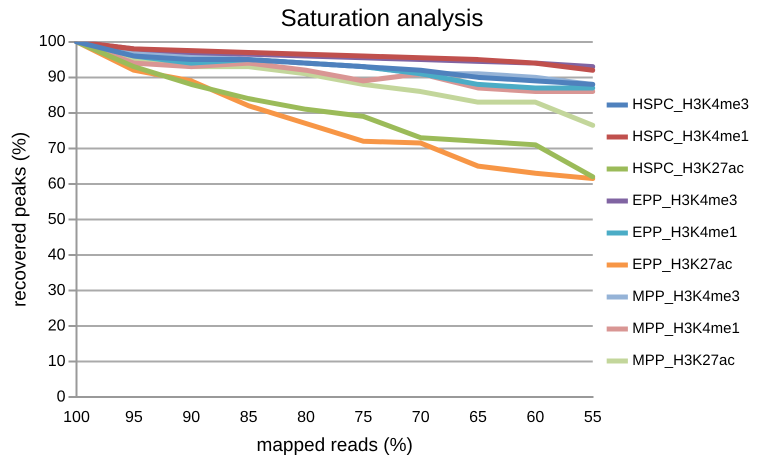  I want to click on legend-label: HSPC_H3K4me1, so click(690, 137).